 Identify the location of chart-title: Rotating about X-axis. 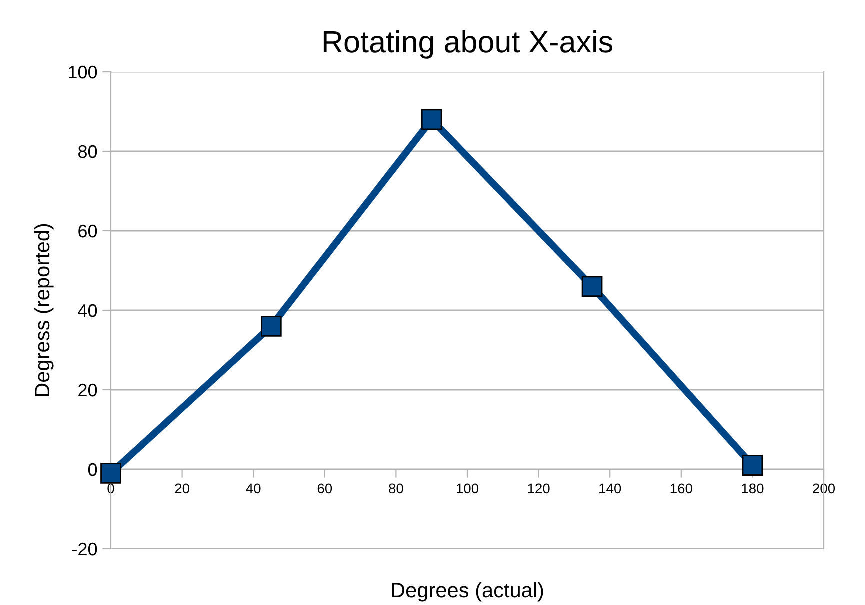
(468, 44).